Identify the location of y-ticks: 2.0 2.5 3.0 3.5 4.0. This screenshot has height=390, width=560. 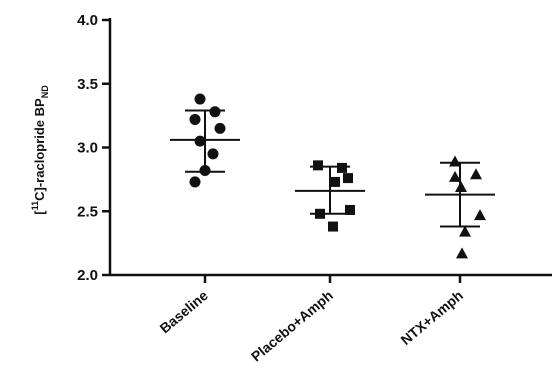
(93, 148).